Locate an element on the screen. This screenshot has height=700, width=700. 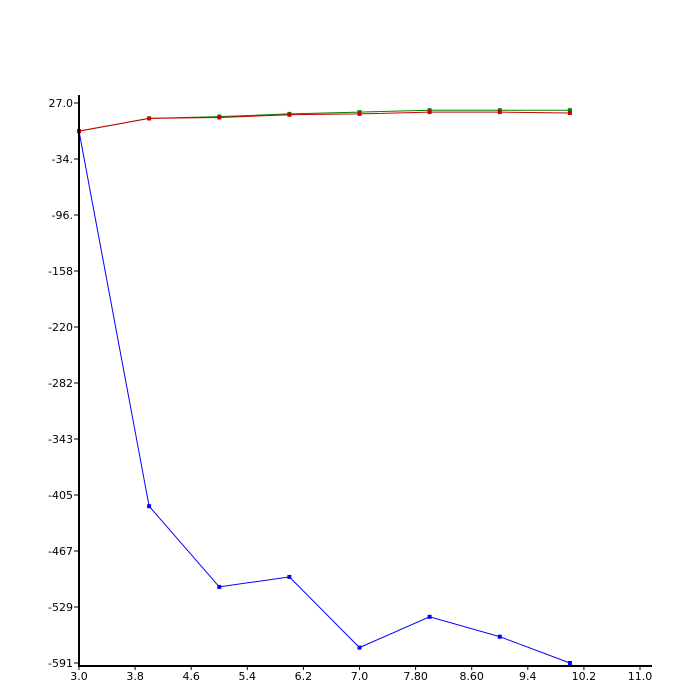
x-tick-label: 6.2 is located at coordinates (304, 676).